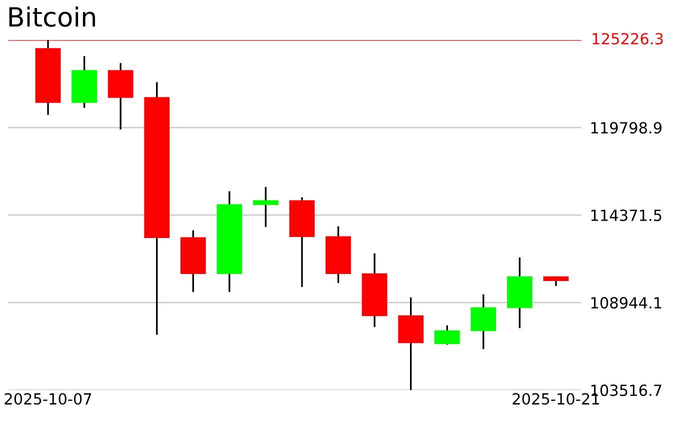  What do you see at coordinates (627, 38) in the screenshot?
I see `ref-line-label: 125226.3` at bounding box center [627, 38].